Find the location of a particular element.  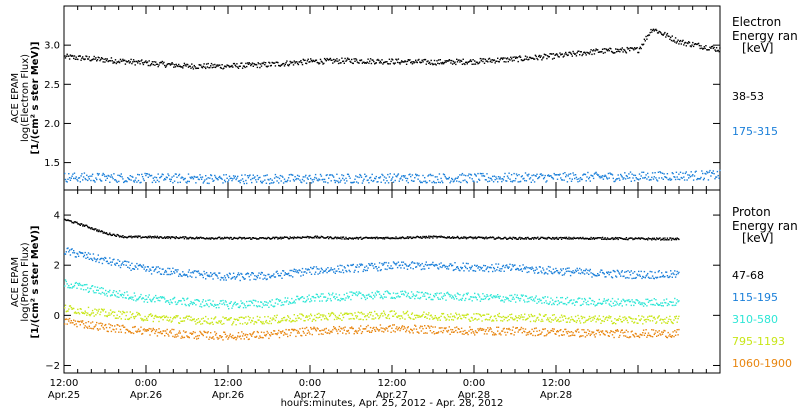

xtick-label-time: 12:00 is located at coordinates (392, 383).